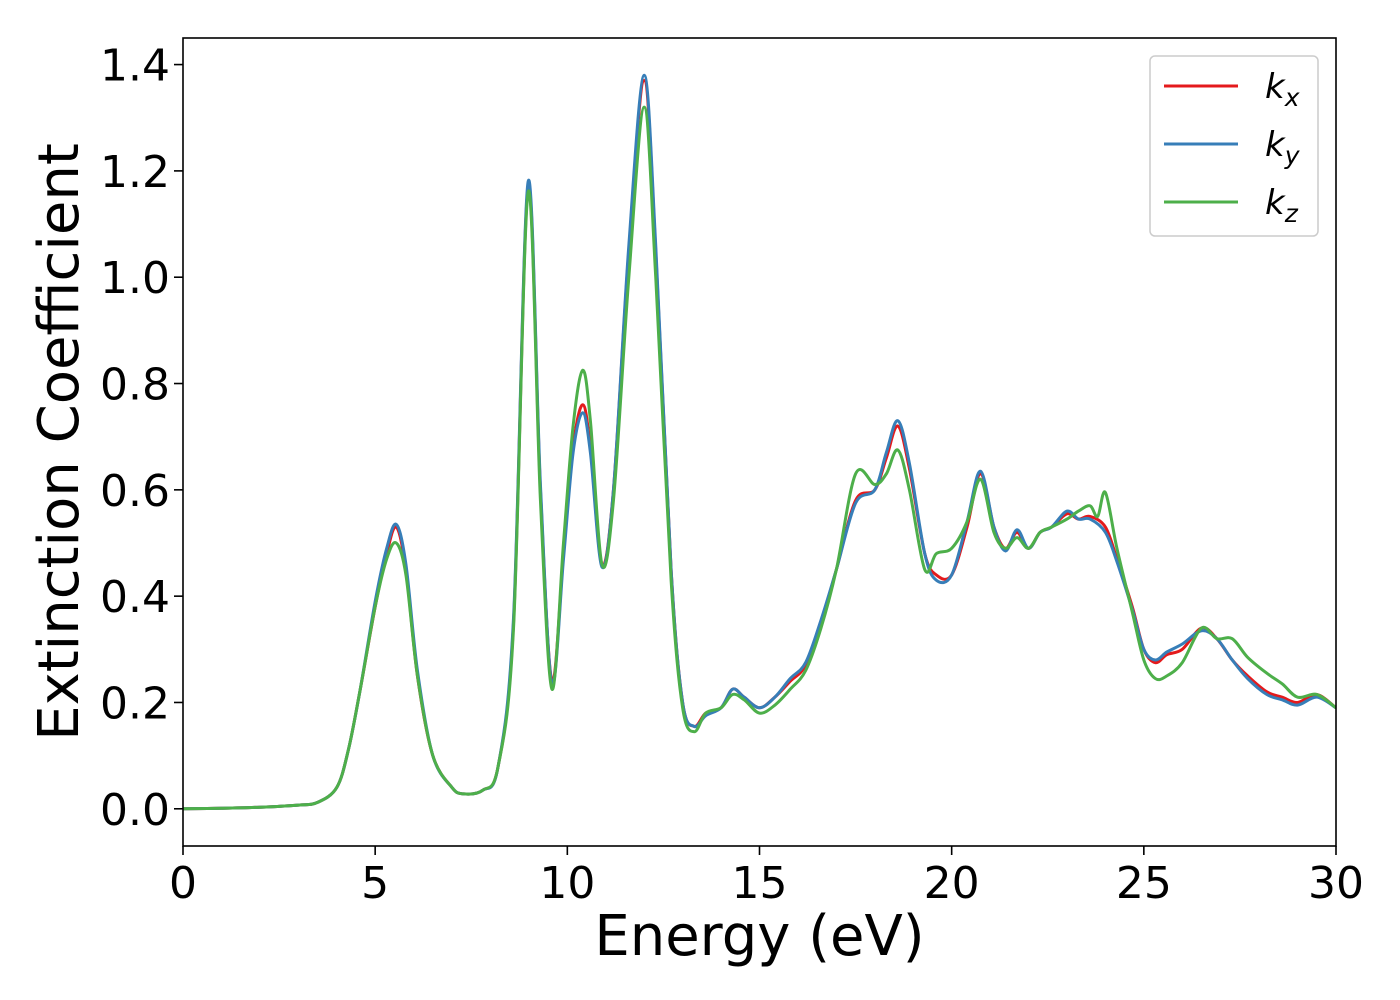 This screenshot has width=1400, height=1000. What do you see at coordinates (1336, 883) in the screenshot?
I see `x-tick-label: 30` at bounding box center [1336, 883].